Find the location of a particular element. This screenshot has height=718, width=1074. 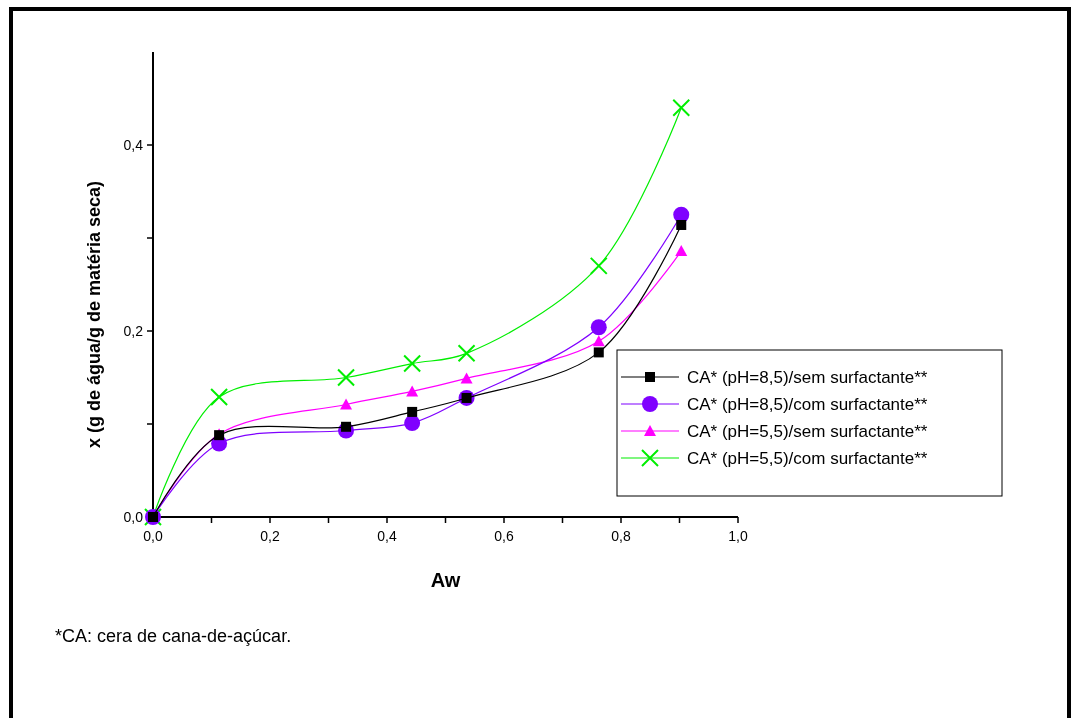

legend-label: CA* (pH=8,5)/sem surfactante** is located at coordinates (807, 377).